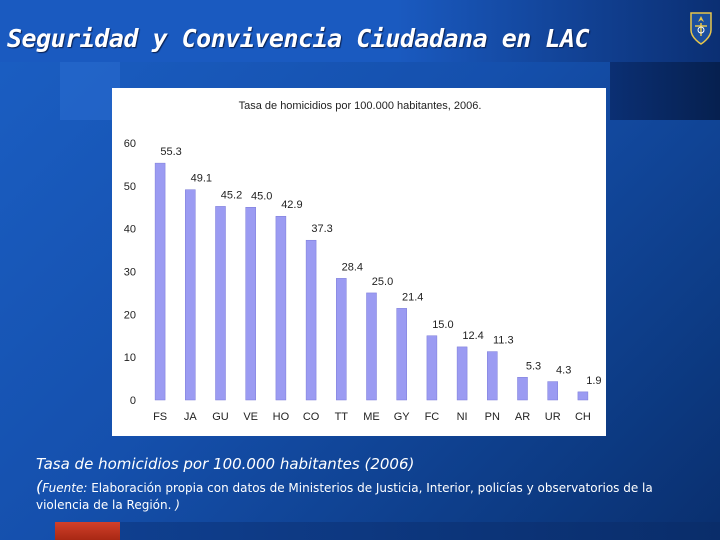 The width and height of the screenshot is (720, 540). I want to click on x-tick-label-fc: FC, so click(432, 417).